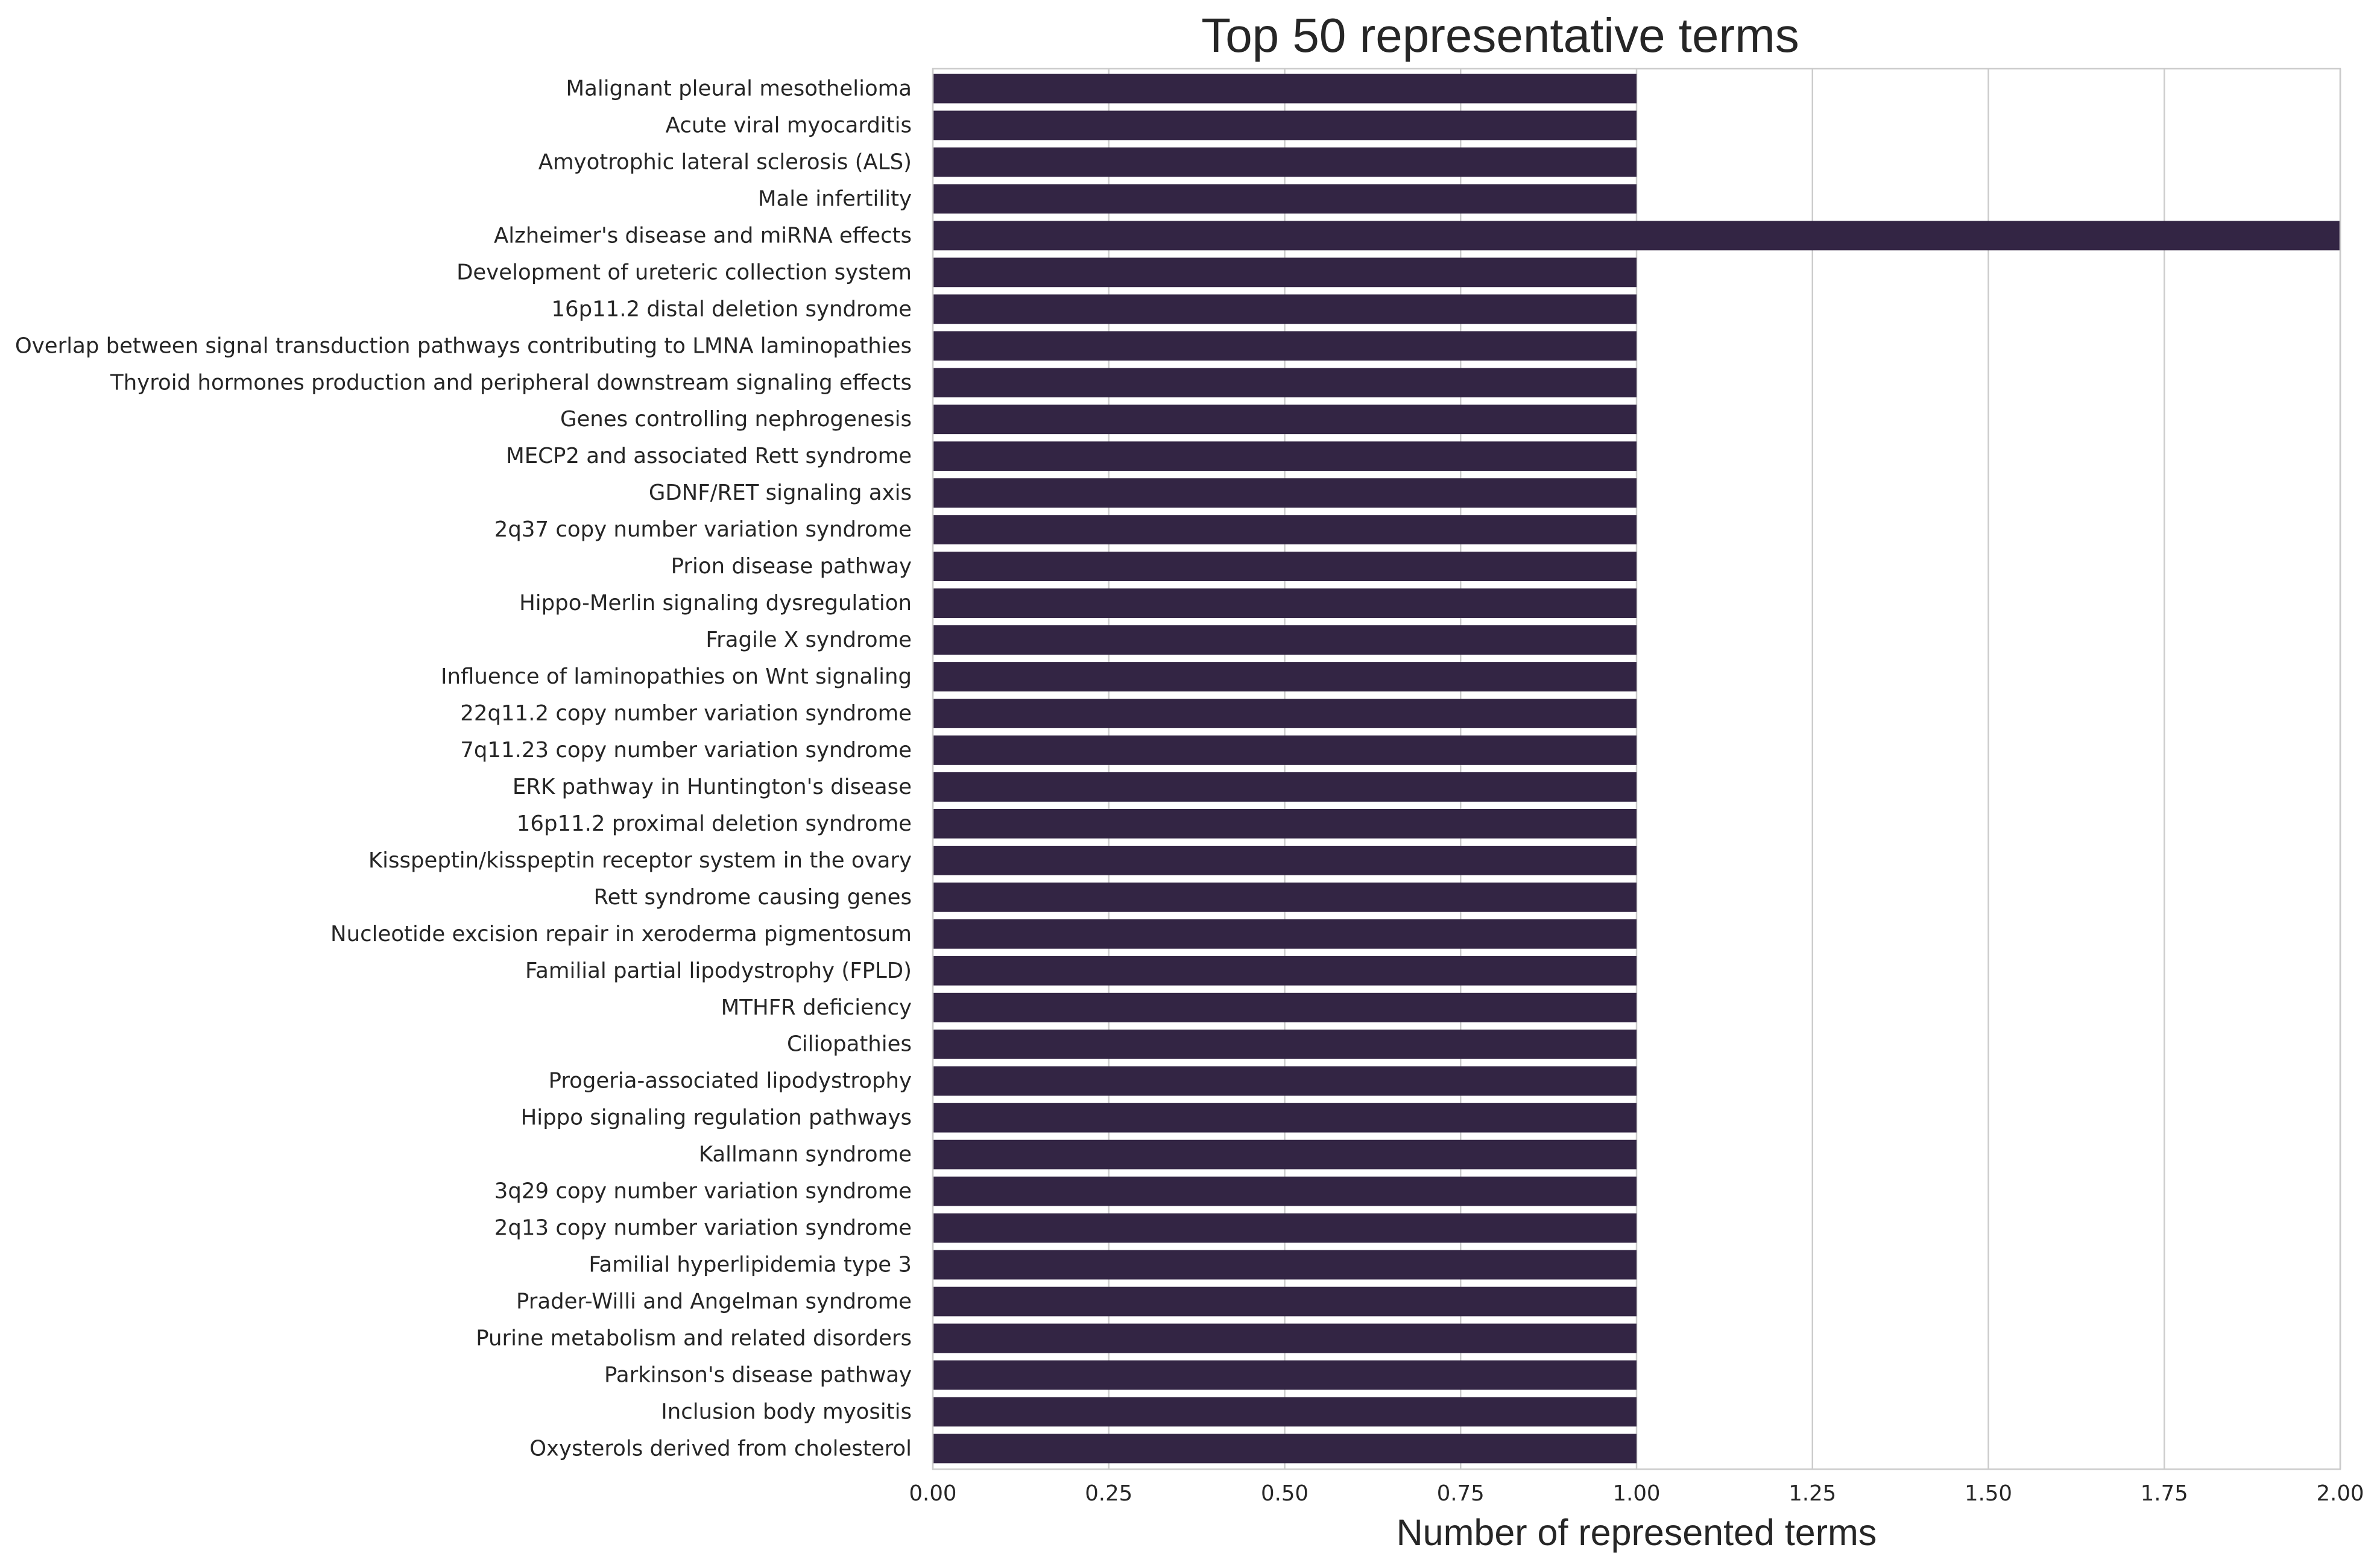 This screenshot has height=1568, width=2374. I want to click on x-axis-label: Number of represented terms, so click(1637, 1533).